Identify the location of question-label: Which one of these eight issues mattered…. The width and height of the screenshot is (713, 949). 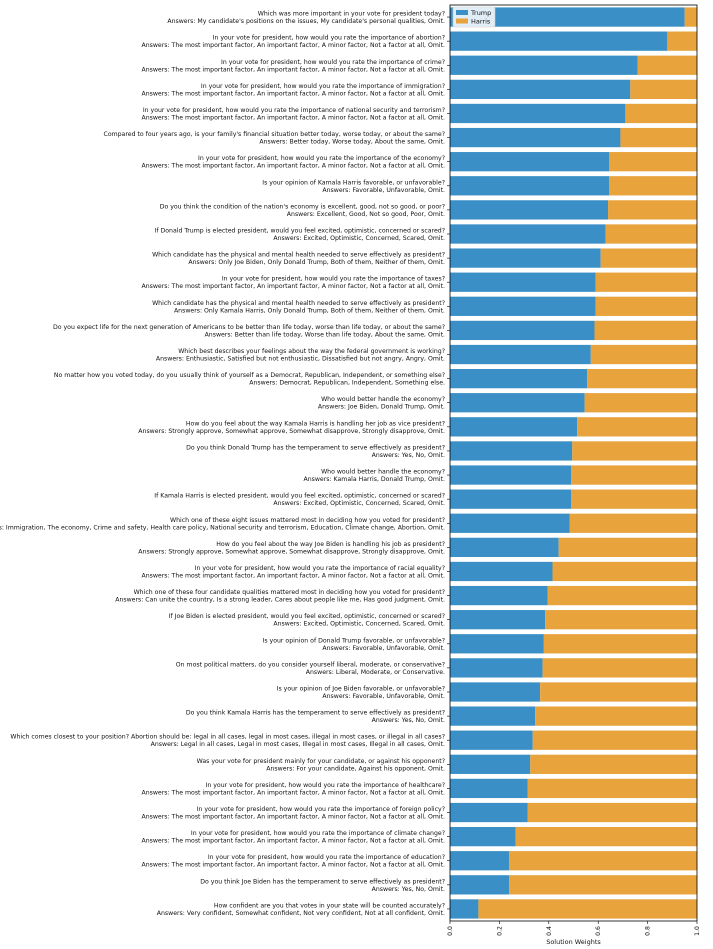
(307, 520).